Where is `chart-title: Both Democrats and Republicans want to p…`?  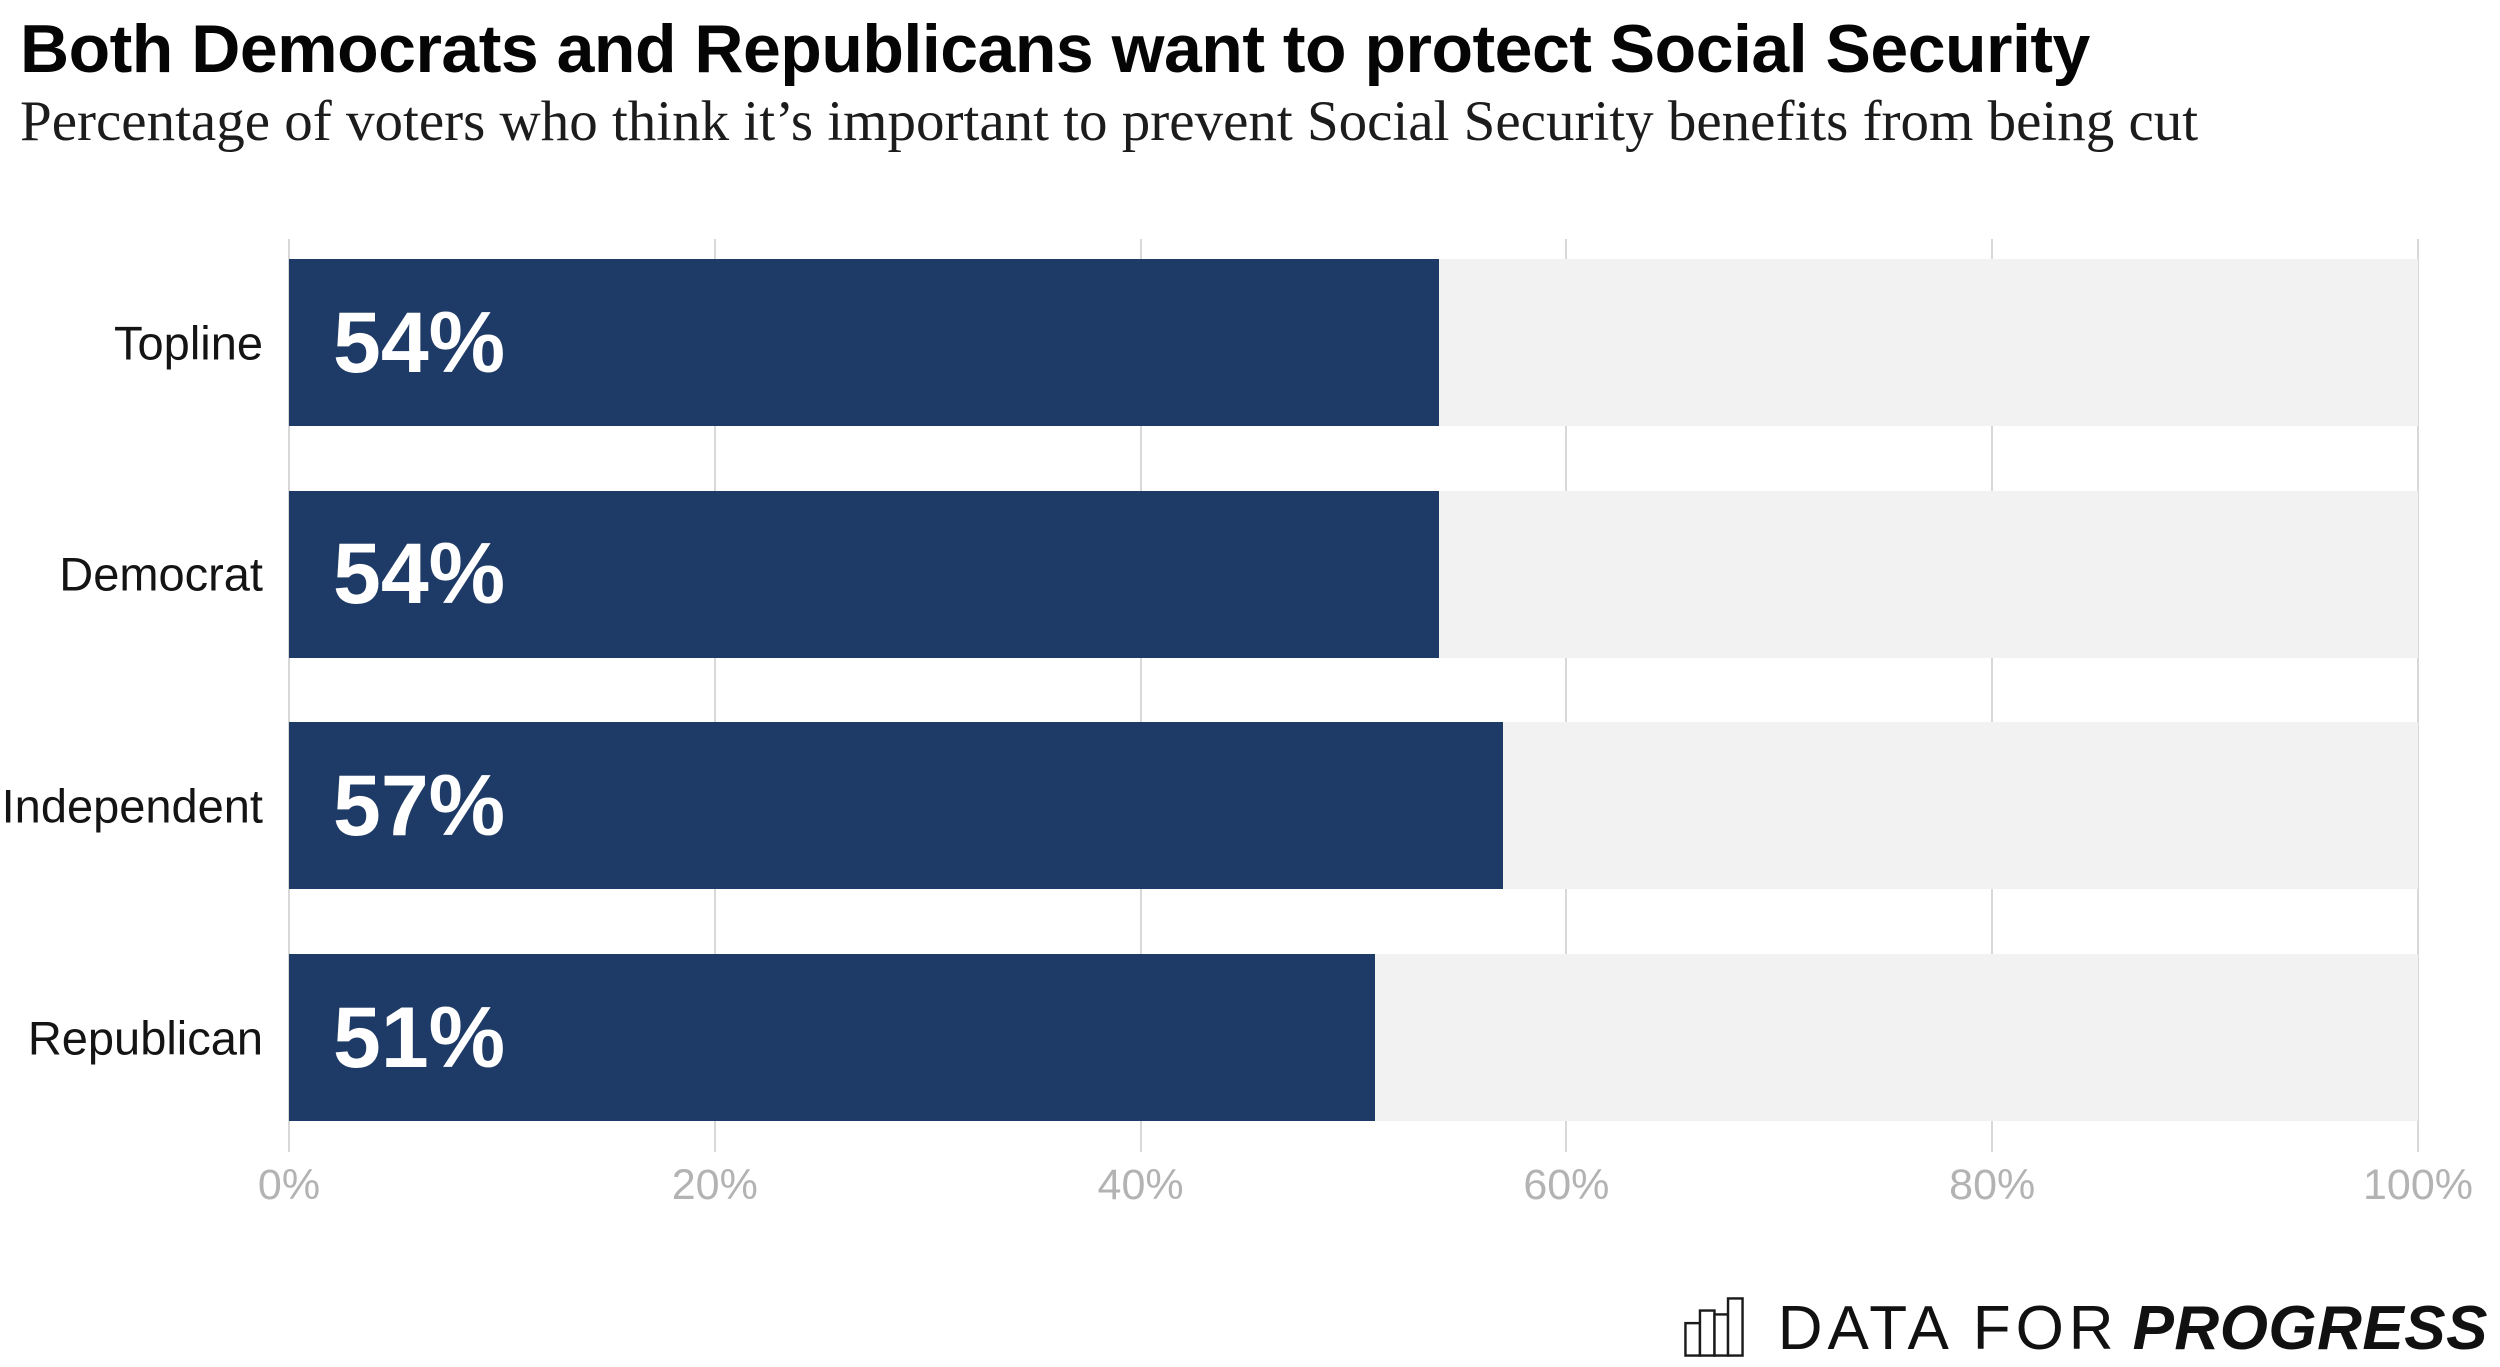 chart-title: Both Democrats and Republicans want to p… is located at coordinates (1055, 49).